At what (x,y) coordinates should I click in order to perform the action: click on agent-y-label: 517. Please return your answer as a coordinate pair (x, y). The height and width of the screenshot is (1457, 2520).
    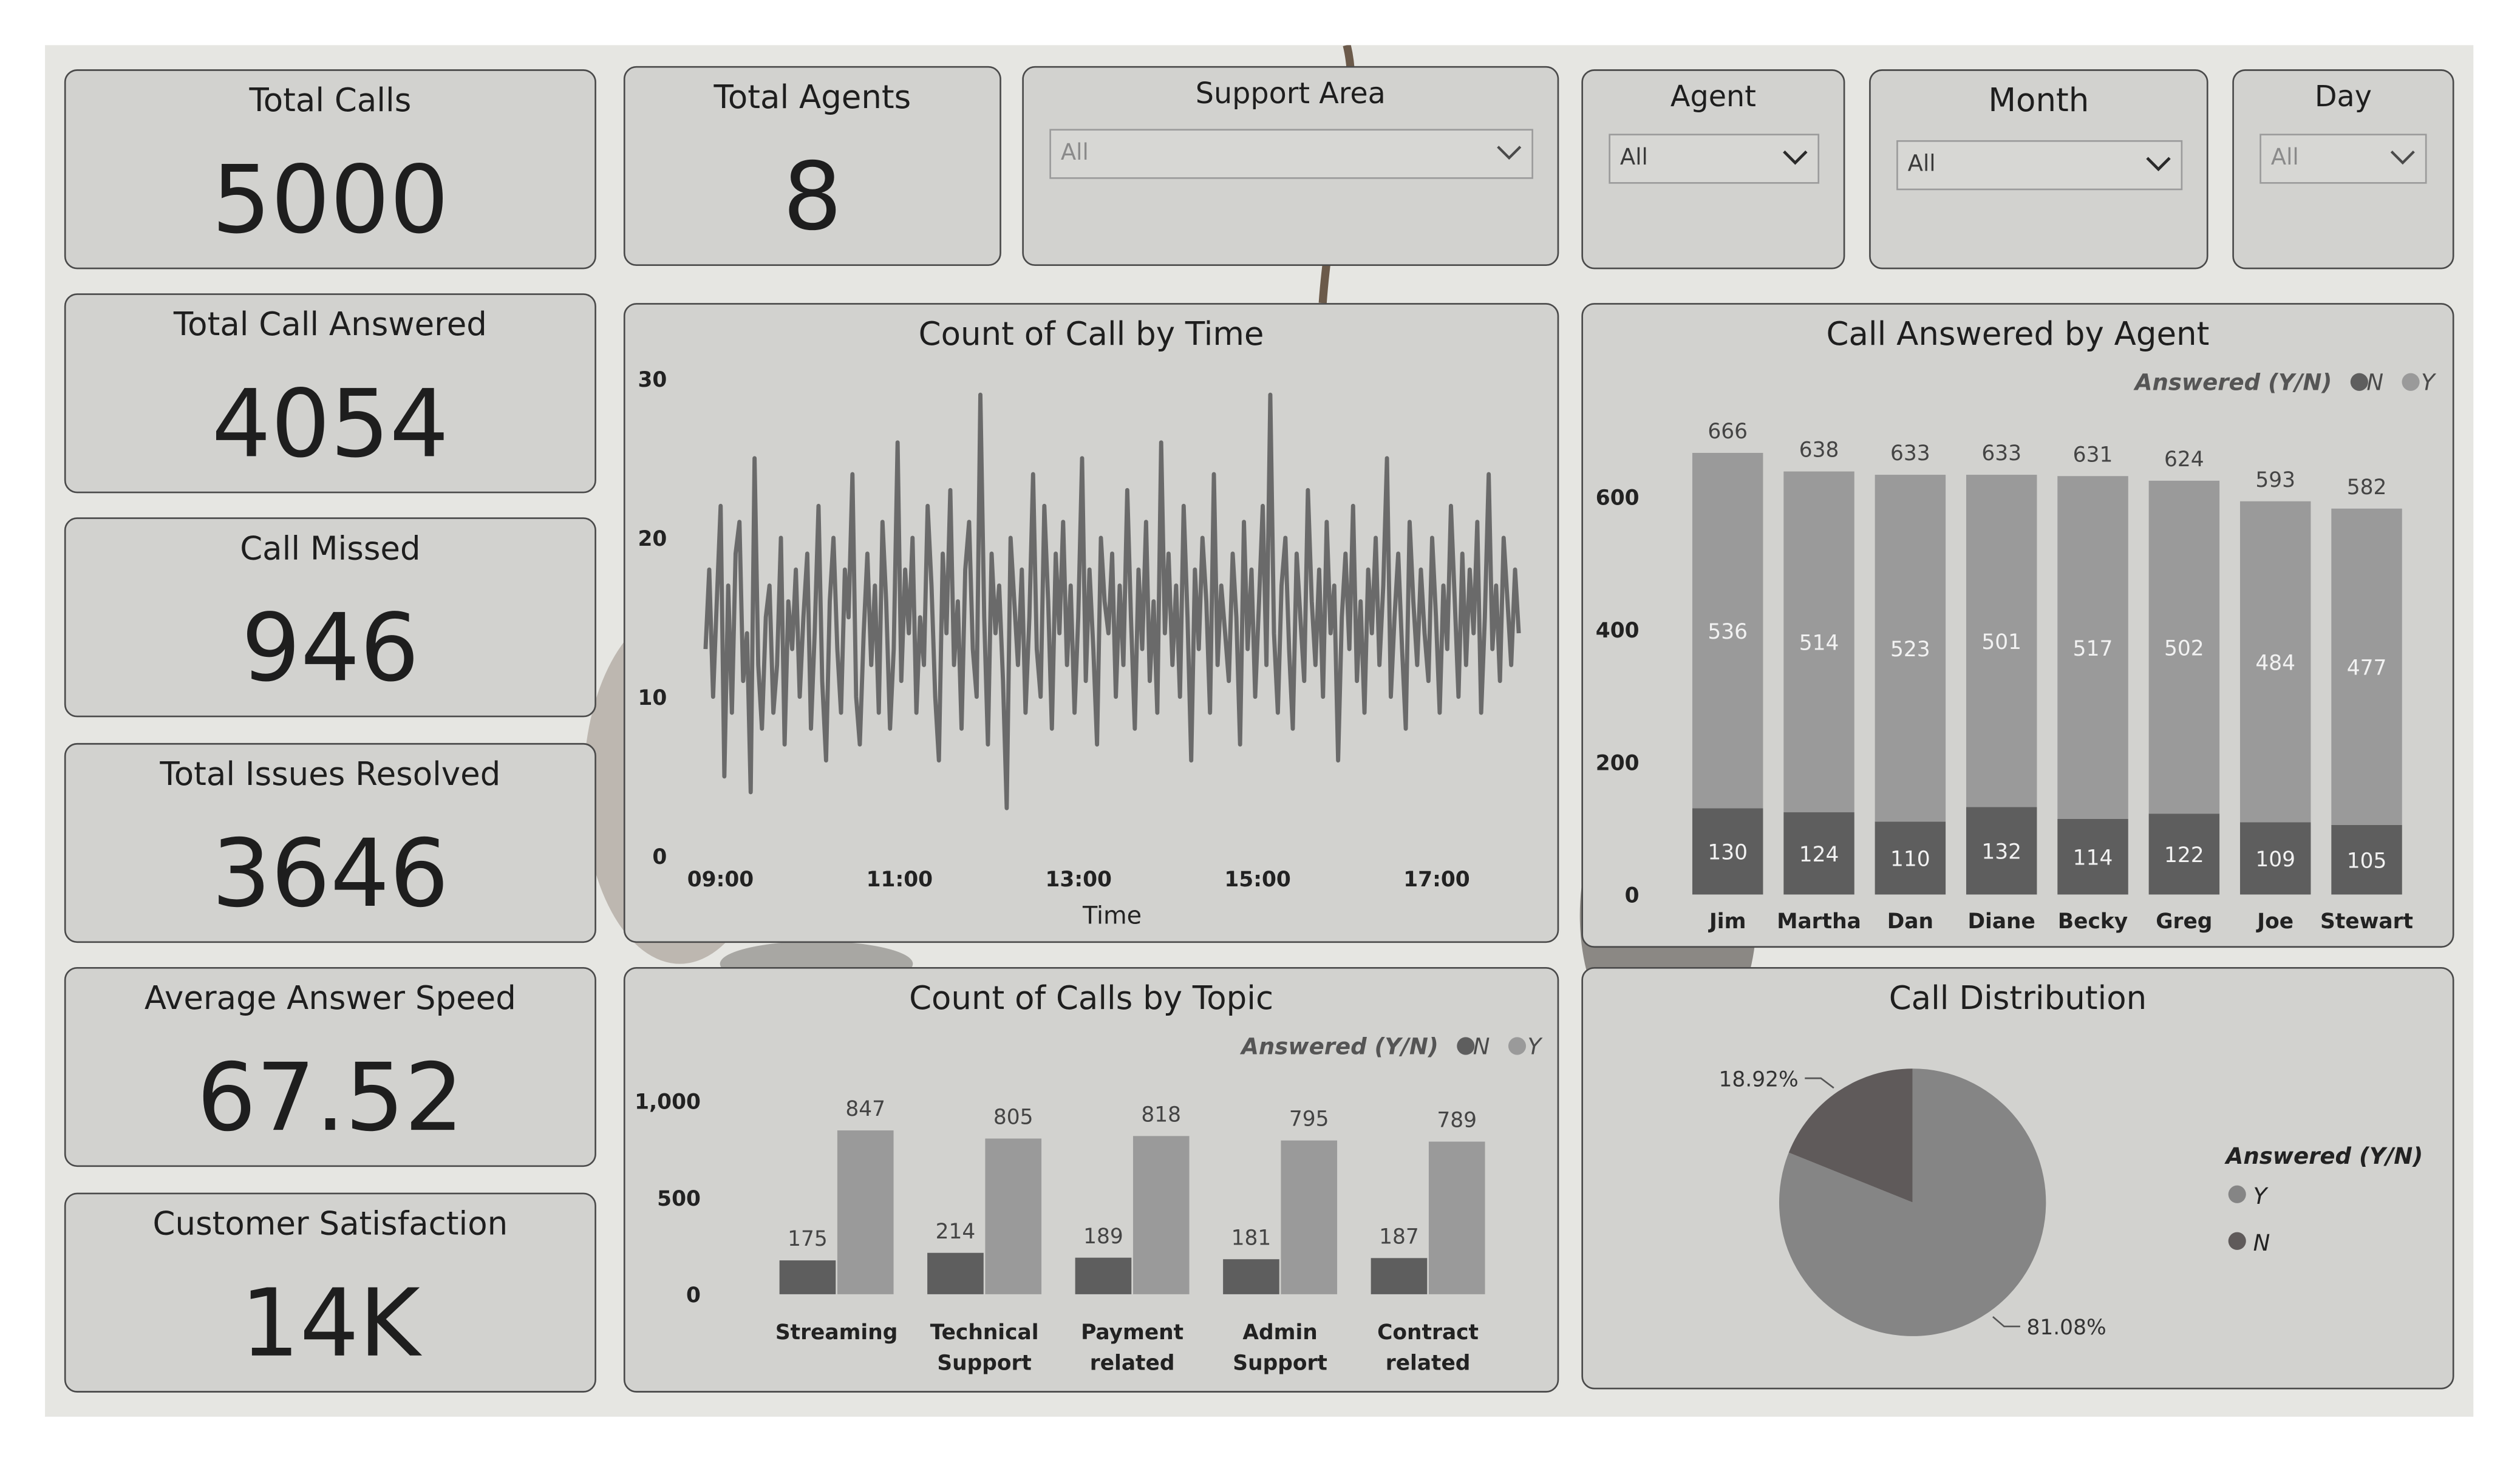
    Looking at the image, I should click on (2093, 649).